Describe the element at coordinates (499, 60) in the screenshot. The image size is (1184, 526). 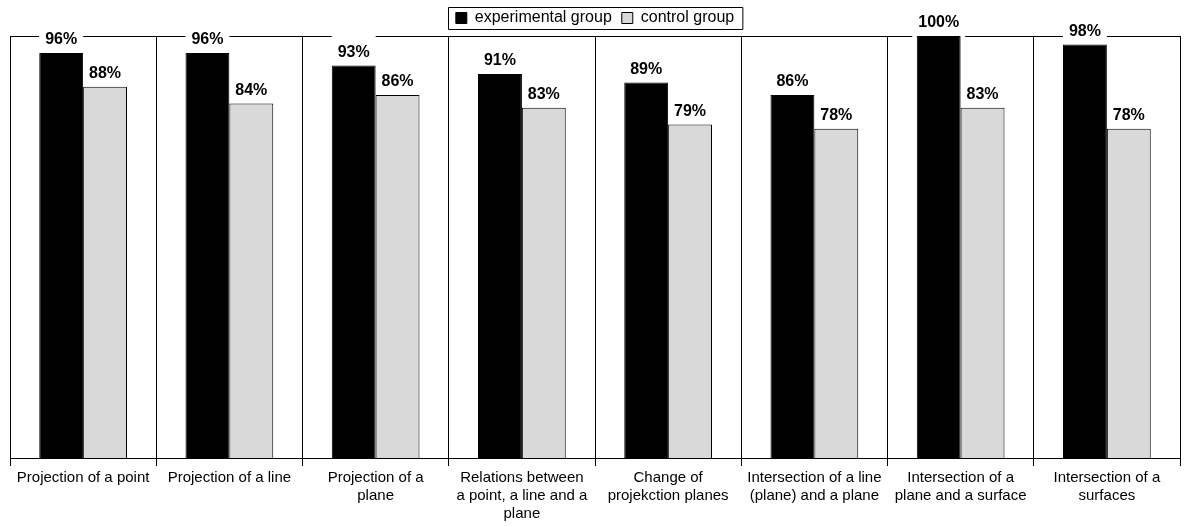
I see `data-label: 91%` at that location.